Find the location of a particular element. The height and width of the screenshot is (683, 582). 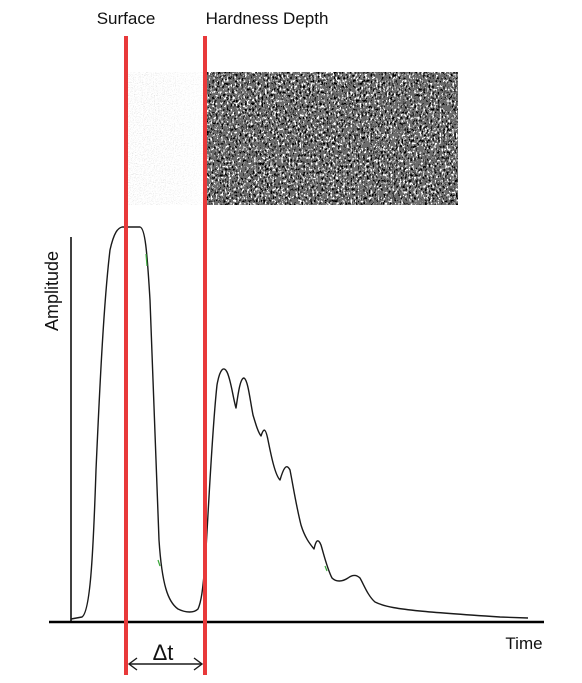

x-axis-label: Time is located at coordinates (523, 643).